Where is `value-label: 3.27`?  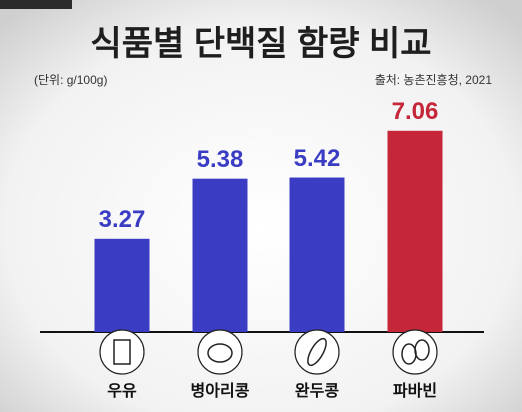 value-label: 3.27 is located at coordinates (122, 219).